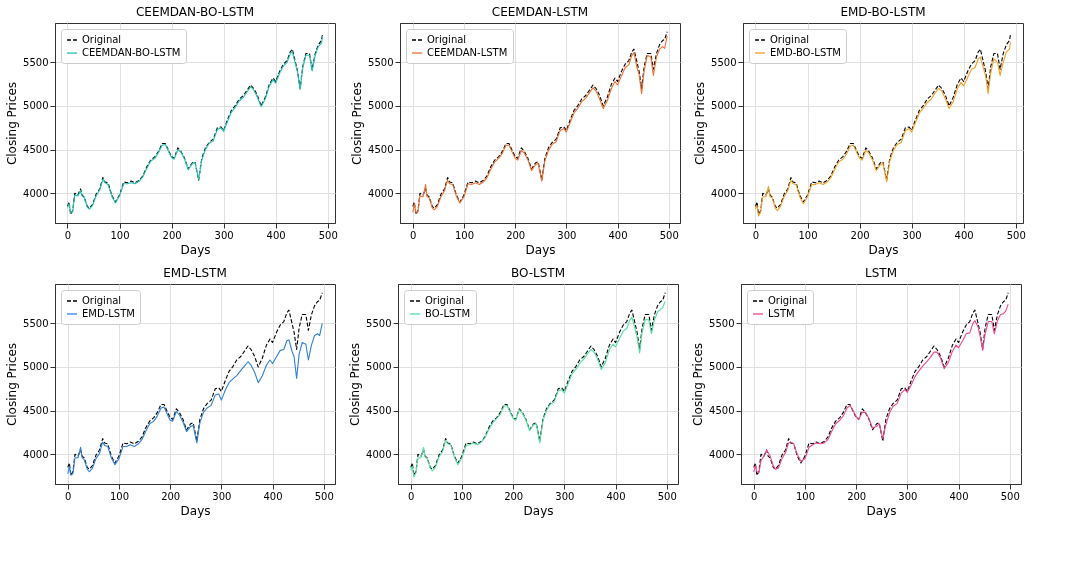 This screenshot has height=572, width=1070. I want to click on chart-title: CEEMDAN-LSTM, so click(540, 12).